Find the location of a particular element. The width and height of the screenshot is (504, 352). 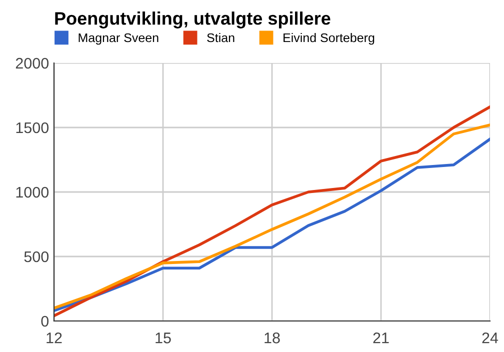

x-tick-label: 15 is located at coordinates (163, 338).